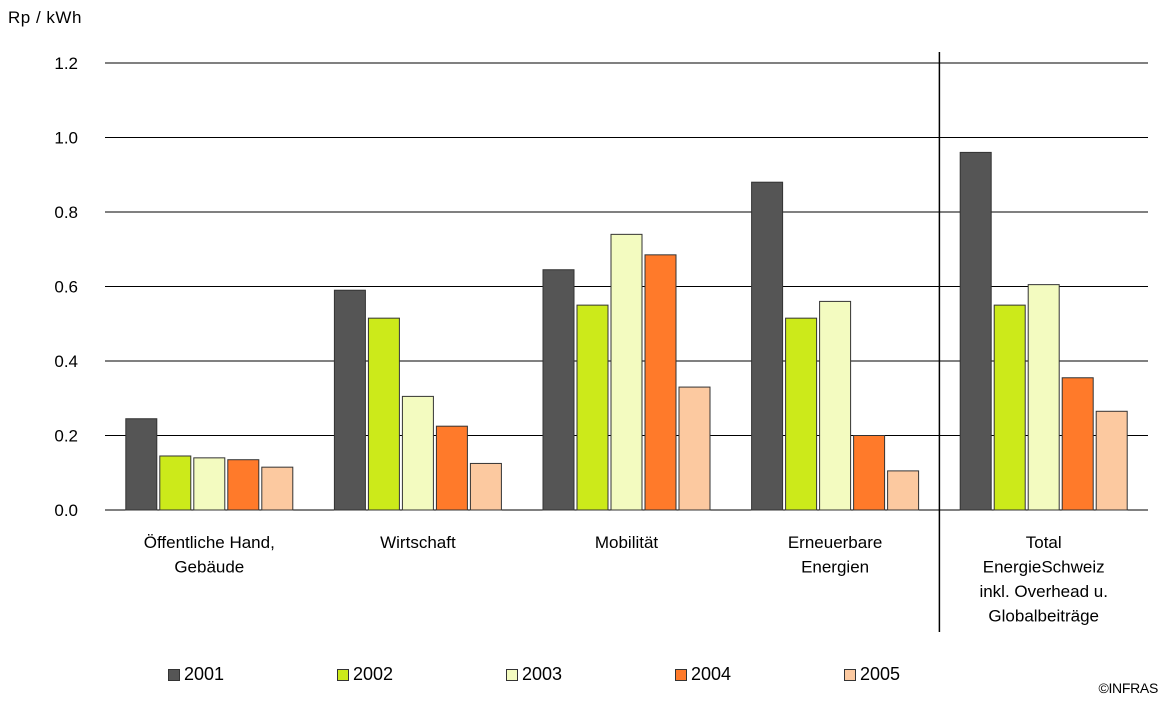  What do you see at coordinates (209, 542) in the screenshot?
I see `x-tick-label: Öffentliche Hand,` at bounding box center [209, 542].